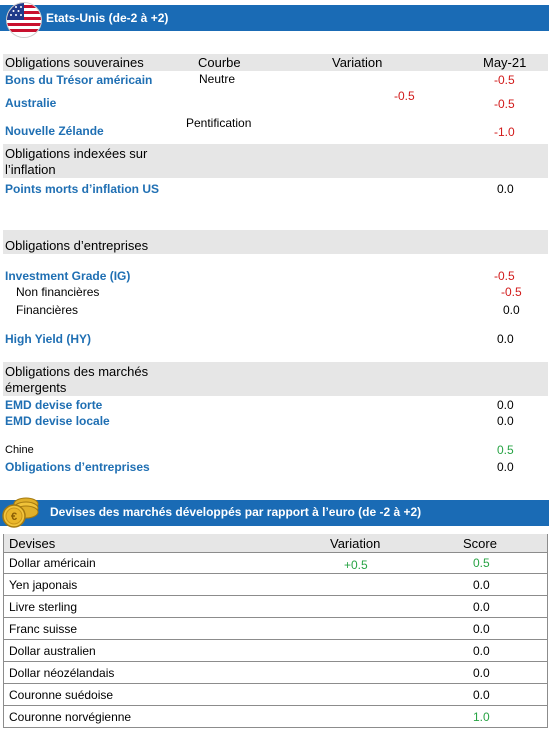 The image size is (549, 732). What do you see at coordinates (505, 189) in the screenshot?
I see `breakeven-score: 0.0` at bounding box center [505, 189].